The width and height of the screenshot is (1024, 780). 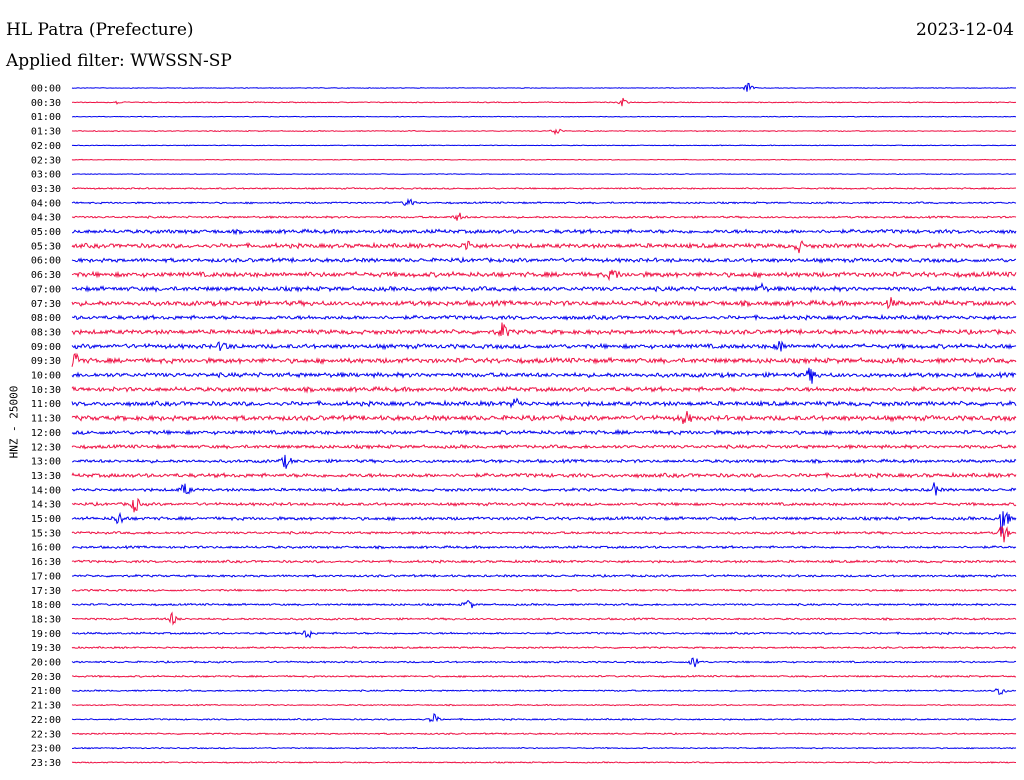 What do you see at coordinates (46, 634) in the screenshot?
I see `row-time-label: 19:00` at bounding box center [46, 634].